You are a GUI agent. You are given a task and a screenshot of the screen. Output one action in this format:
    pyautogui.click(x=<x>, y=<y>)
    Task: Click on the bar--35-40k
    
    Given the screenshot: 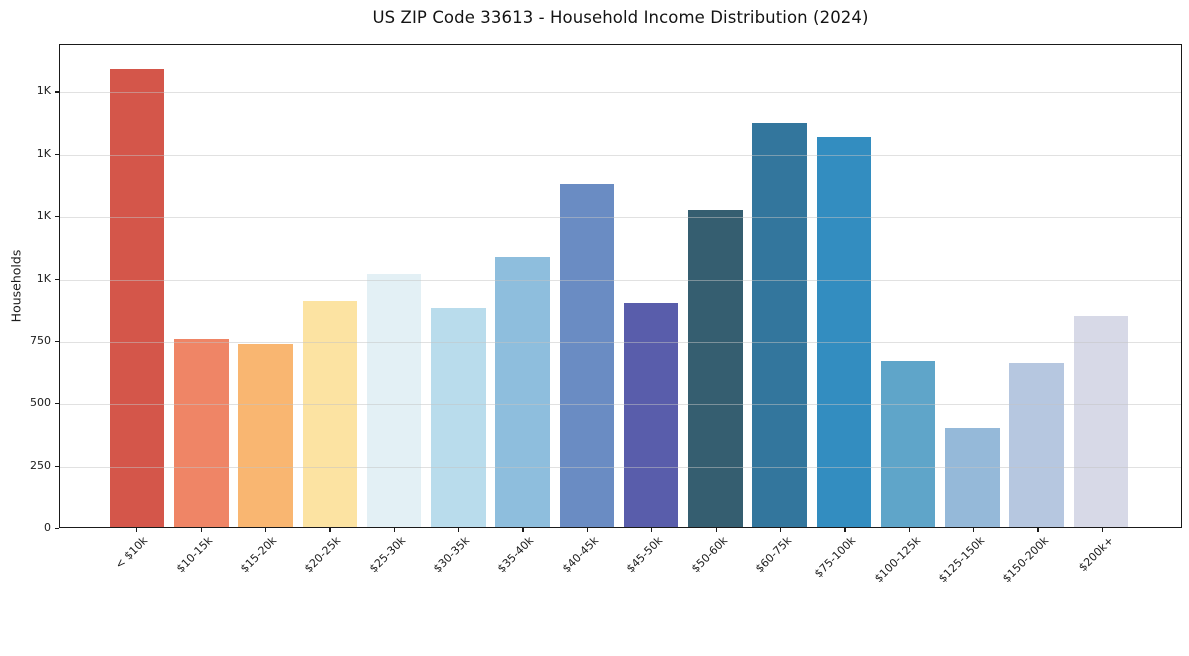 What is the action you would take?
    pyautogui.click(x=522, y=392)
    